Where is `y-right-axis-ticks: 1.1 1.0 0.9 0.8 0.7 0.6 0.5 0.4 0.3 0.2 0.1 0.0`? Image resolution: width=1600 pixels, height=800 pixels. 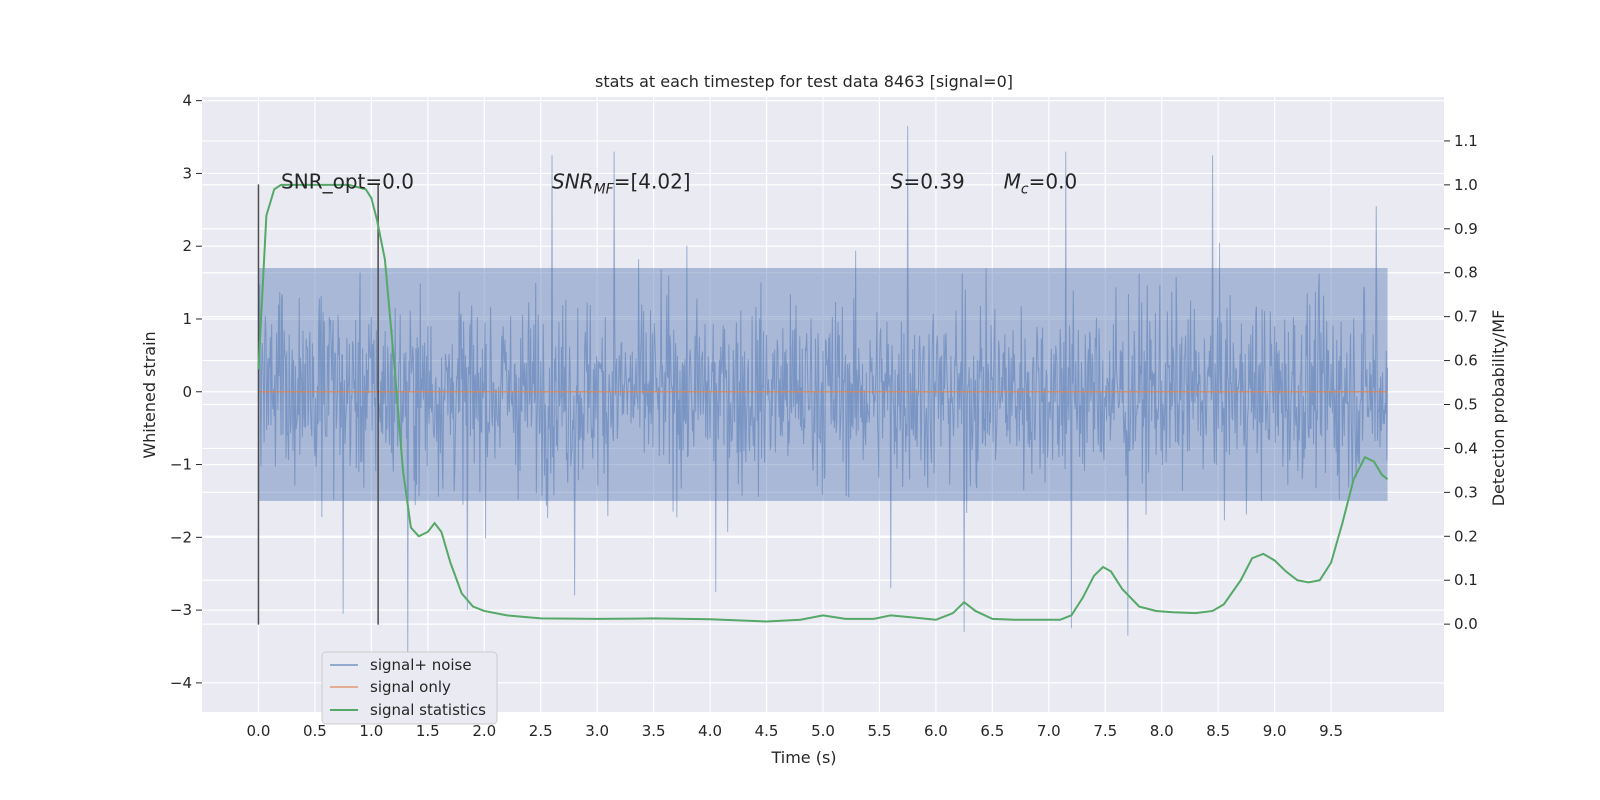 y-right-axis-ticks: 1.1 1.0 0.9 0.8 0.7 0.6 0.5 0.4 0.3 0.2 0.1 0.0 is located at coordinates (1461, 382).